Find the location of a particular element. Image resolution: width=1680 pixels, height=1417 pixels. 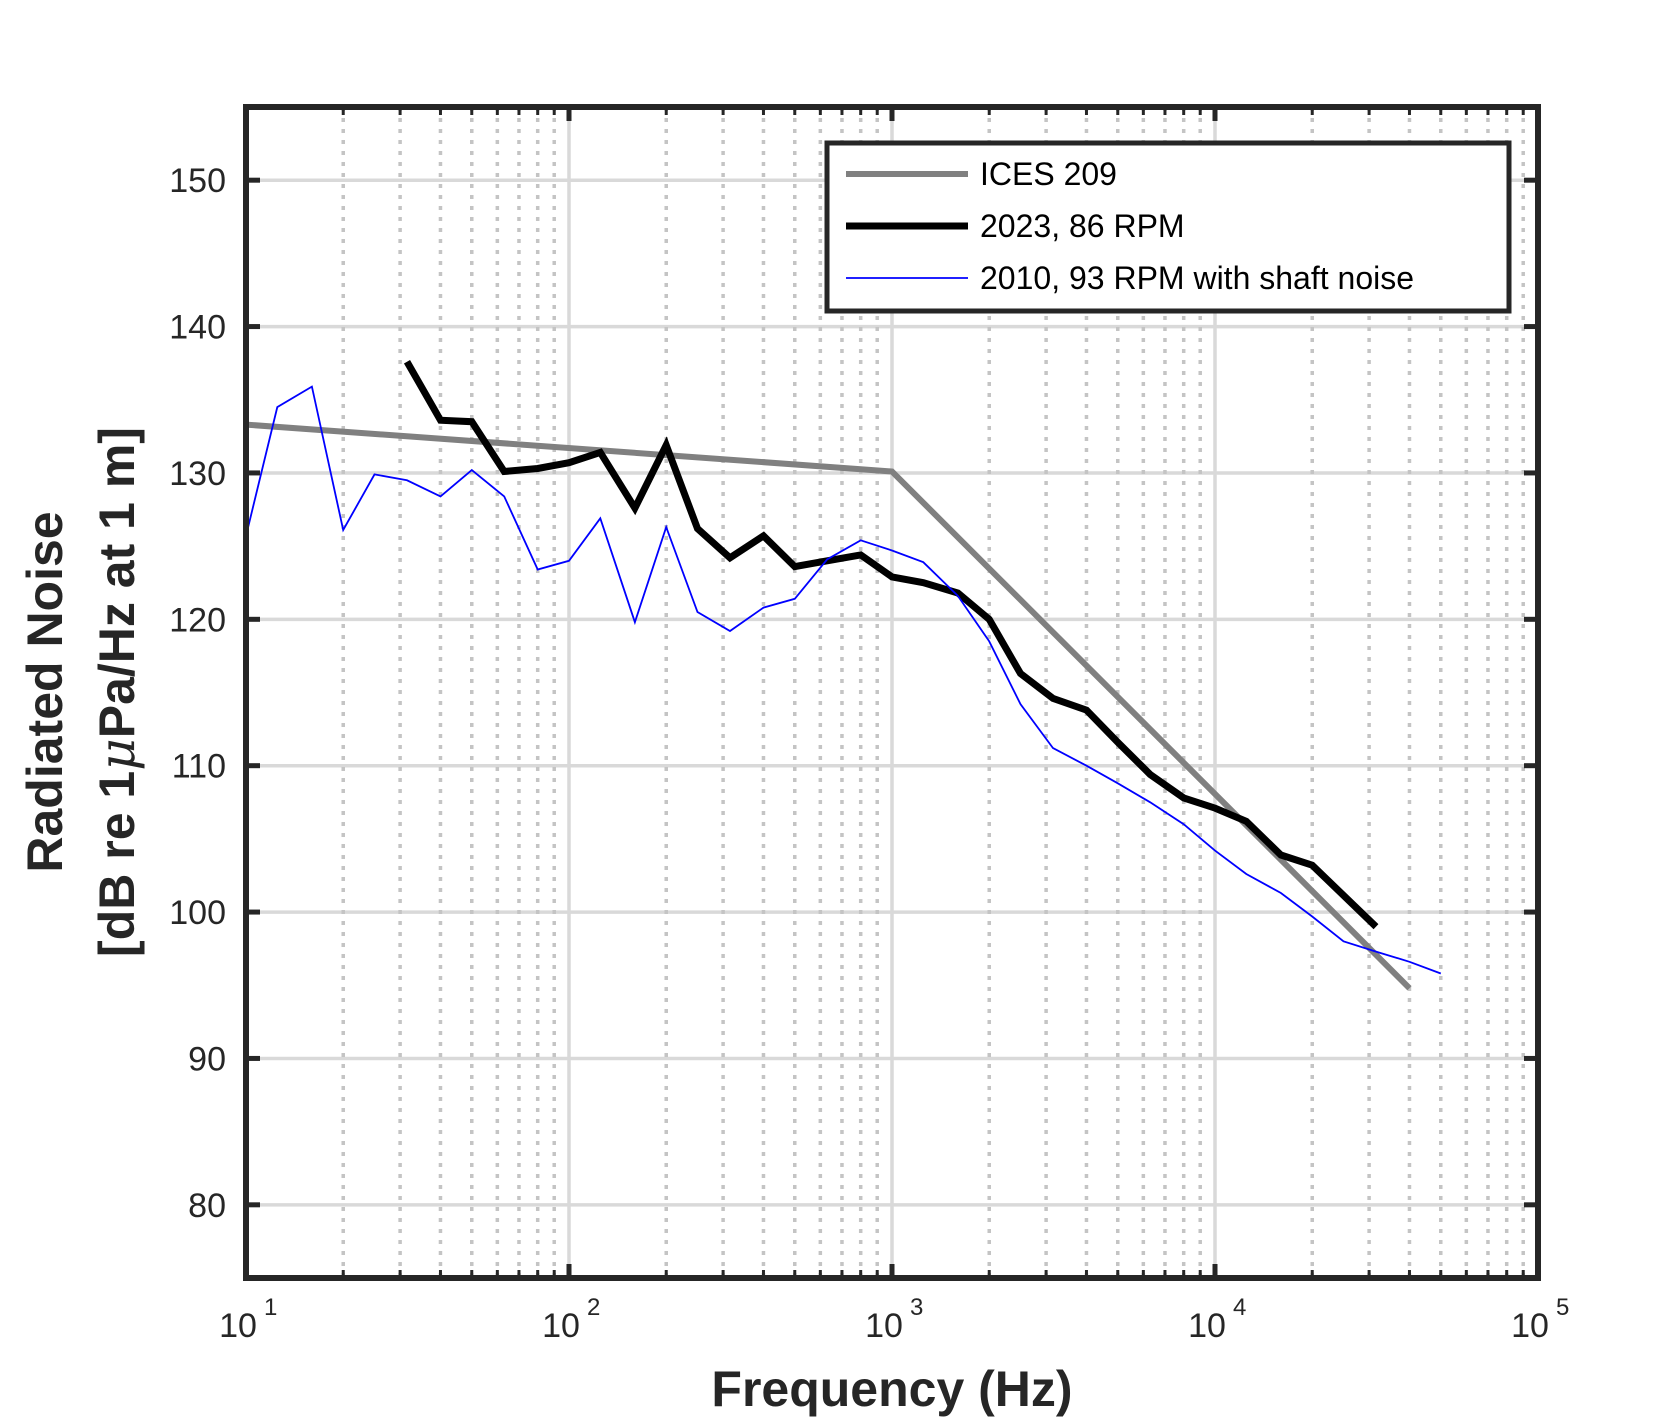

y-axis-label-units-suffix: Pa/Hz at 1 m] is located at coordinates (117, 582).